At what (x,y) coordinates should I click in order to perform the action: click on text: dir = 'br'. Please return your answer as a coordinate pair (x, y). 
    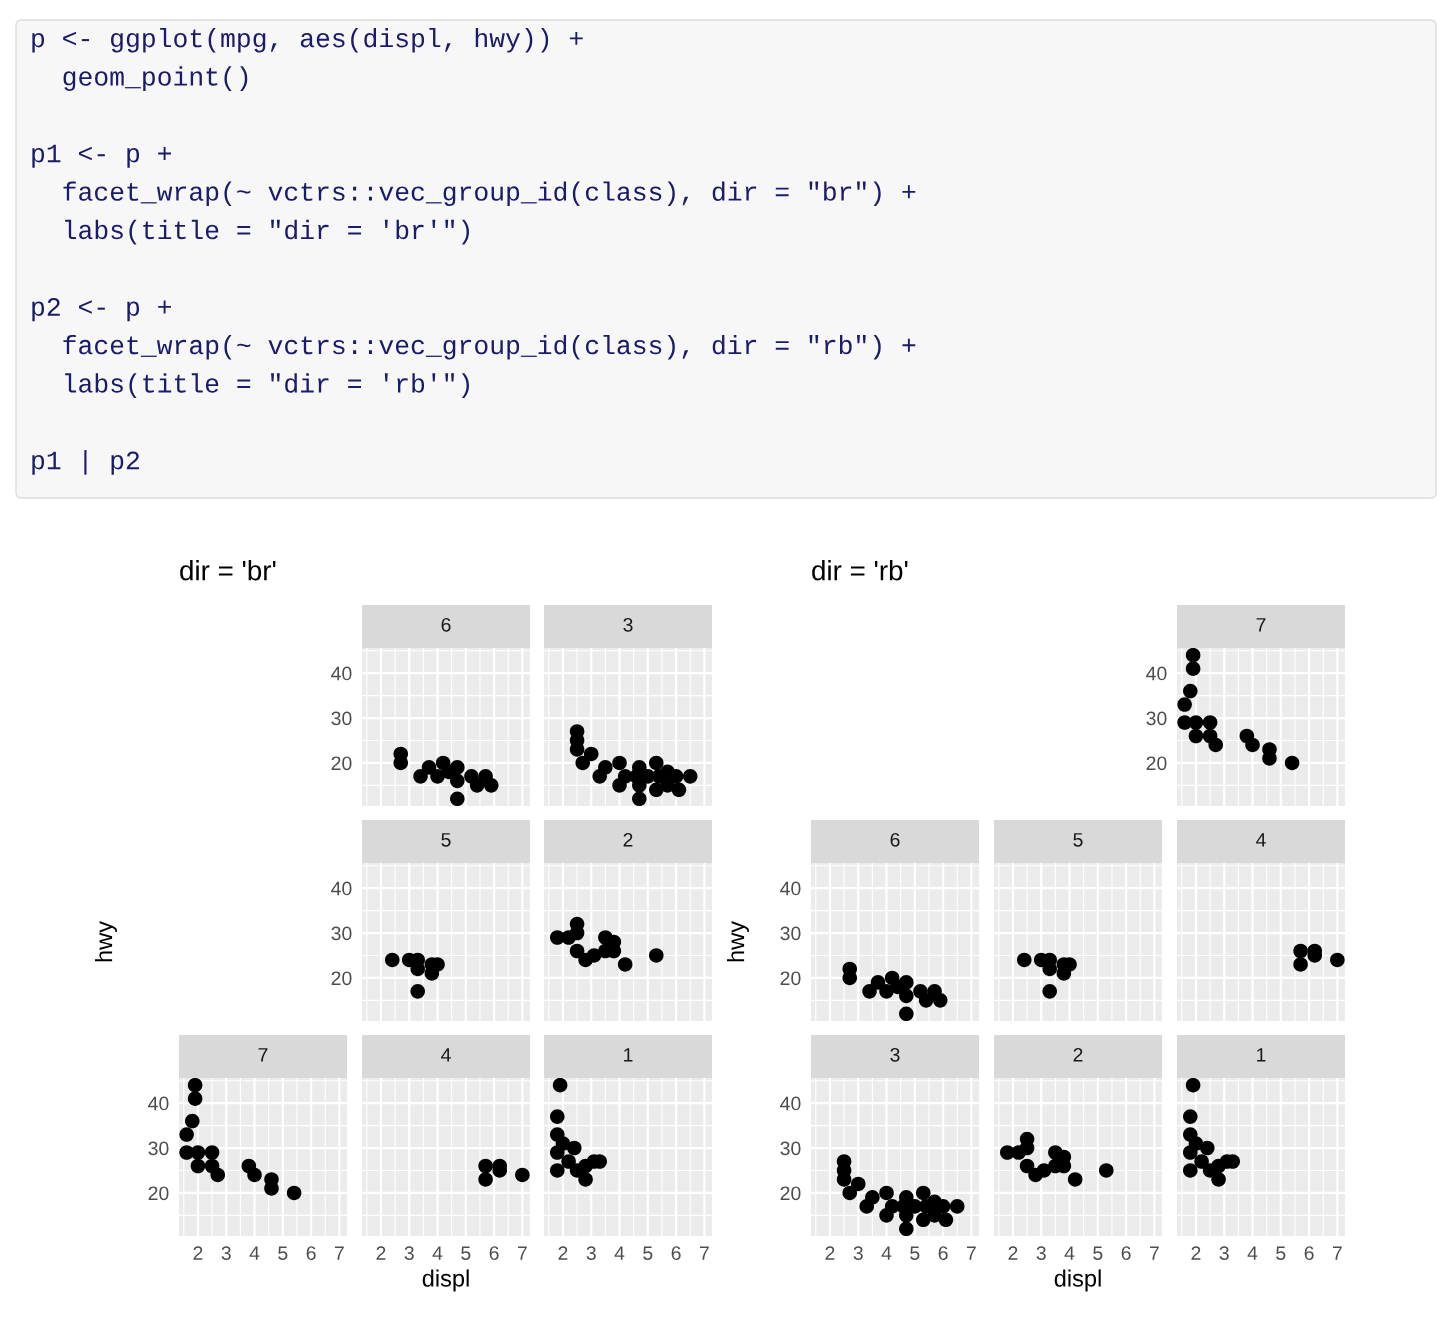
    Looking at the image, I should click on (228, 570).